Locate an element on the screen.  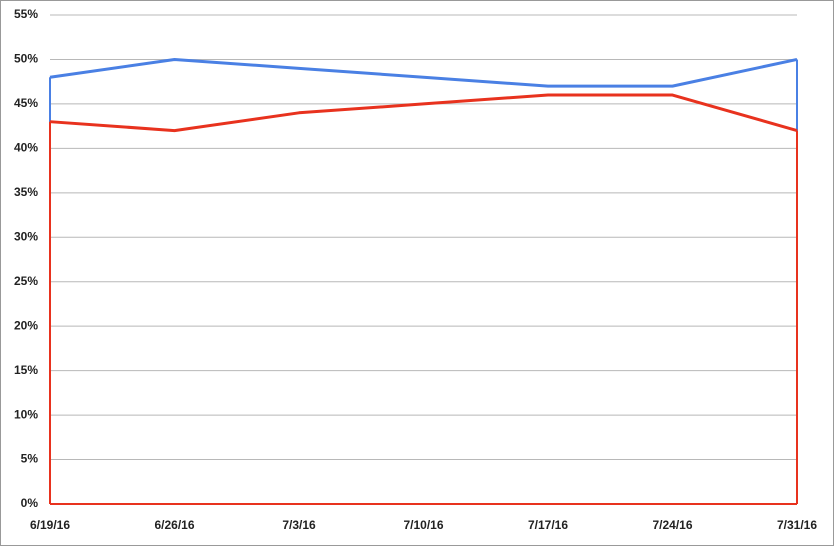
y-tick-label: 20% is located at coordinates (26, 325).